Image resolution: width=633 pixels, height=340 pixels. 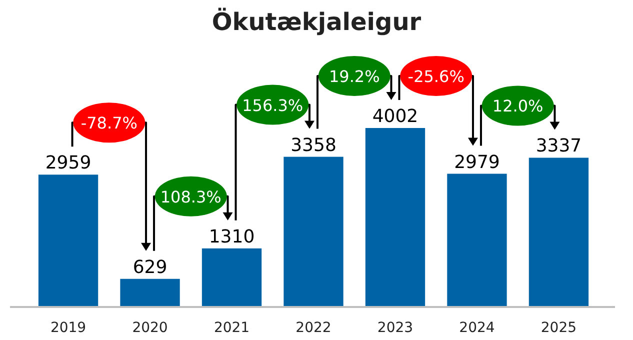 What do you see at coordinates (518, 106) in the screenshot?
I see `text: 12.0%` at bounding box center [518, 106].